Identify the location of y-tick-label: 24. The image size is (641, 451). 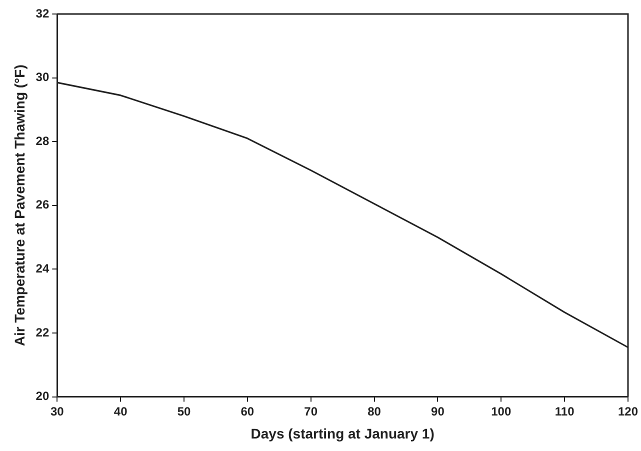
(43, 269).